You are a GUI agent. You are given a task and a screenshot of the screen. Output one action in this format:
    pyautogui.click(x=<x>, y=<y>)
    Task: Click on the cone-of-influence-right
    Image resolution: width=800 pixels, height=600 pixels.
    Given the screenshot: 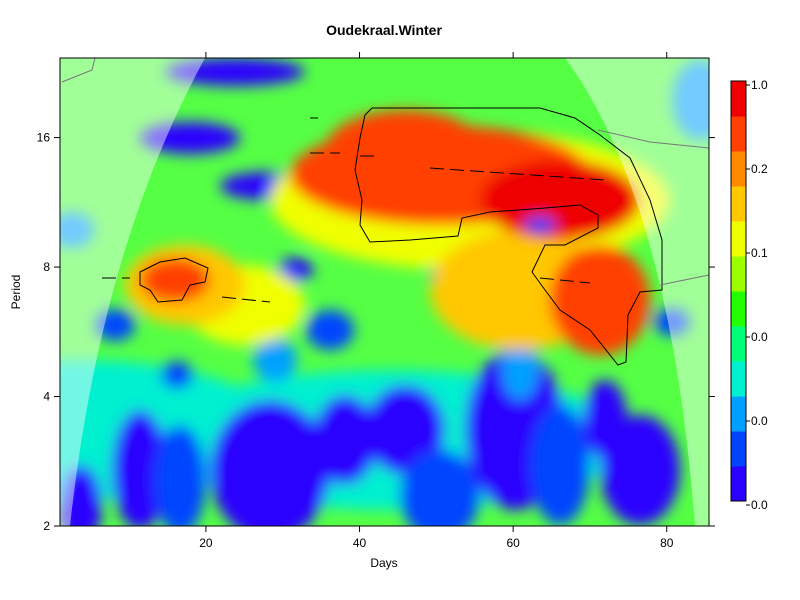 What is the action you would take?
    pyautogui.click(x=637, y=292)
    